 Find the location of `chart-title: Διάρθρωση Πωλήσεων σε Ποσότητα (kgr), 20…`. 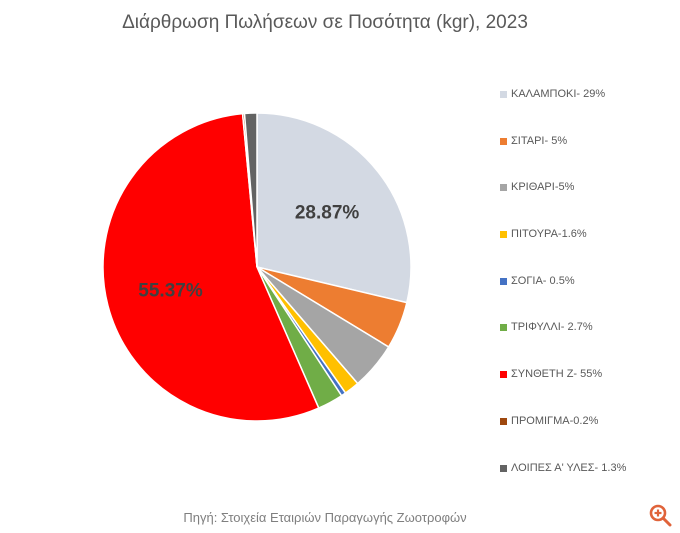

chart-title: Διάρθρωση Πωλήσεων σε Ποσότητα (kgr), 20… is located at coordinates (325, 22).